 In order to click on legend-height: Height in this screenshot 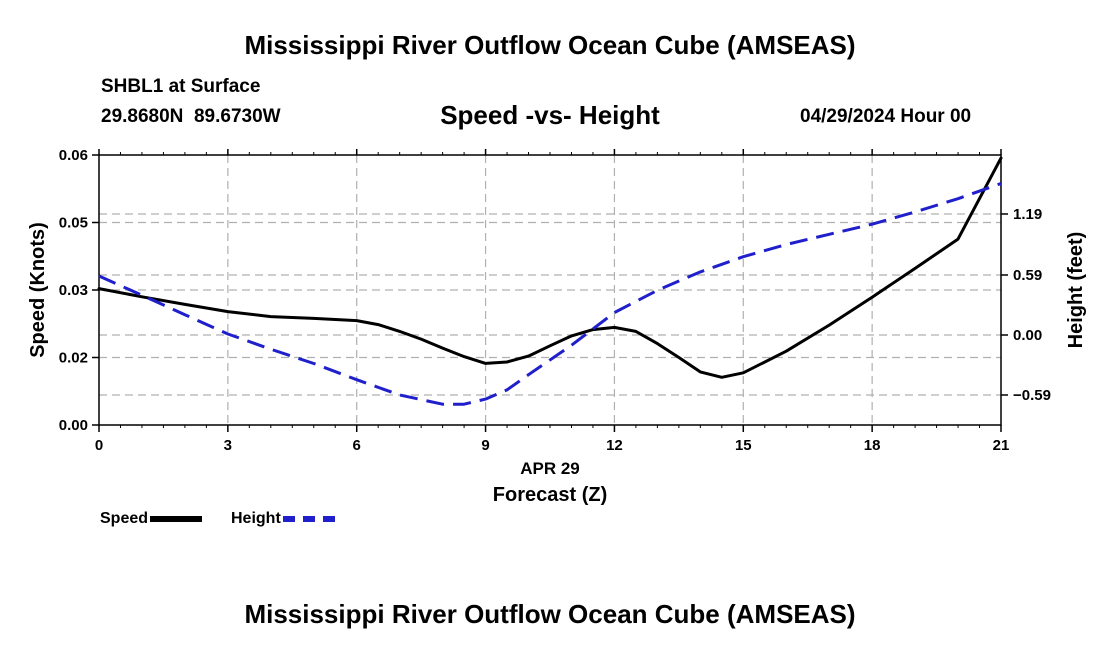, I will do `click(283, 519)`.